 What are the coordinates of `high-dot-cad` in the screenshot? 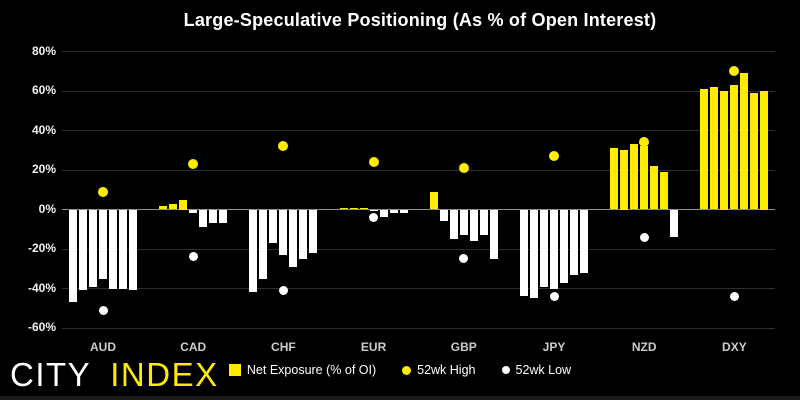 It's located at (193, 164).